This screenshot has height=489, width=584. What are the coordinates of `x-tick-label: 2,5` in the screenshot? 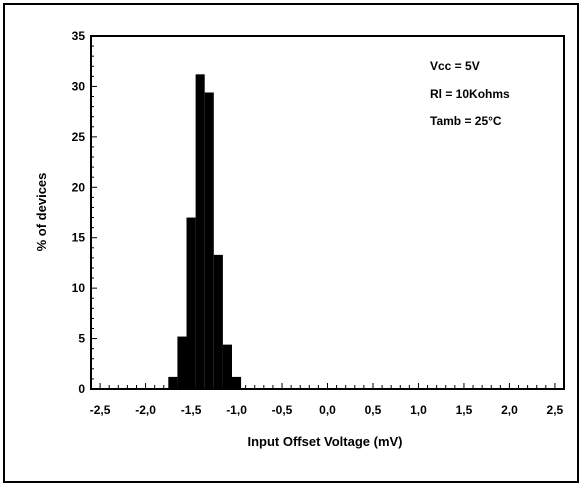 It's located at (555, 410).